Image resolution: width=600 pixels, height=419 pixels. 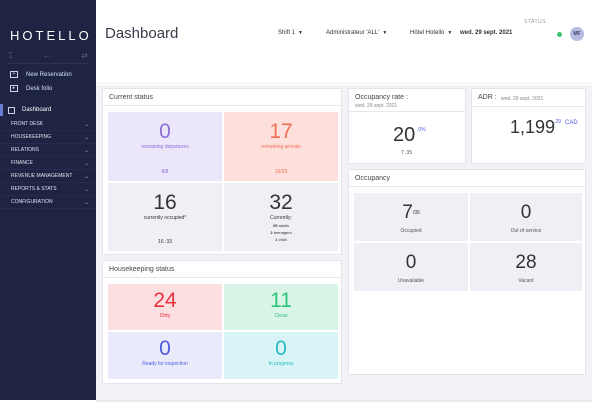 I want to click on guests-child: 1 child, so click(x=281, y=239).